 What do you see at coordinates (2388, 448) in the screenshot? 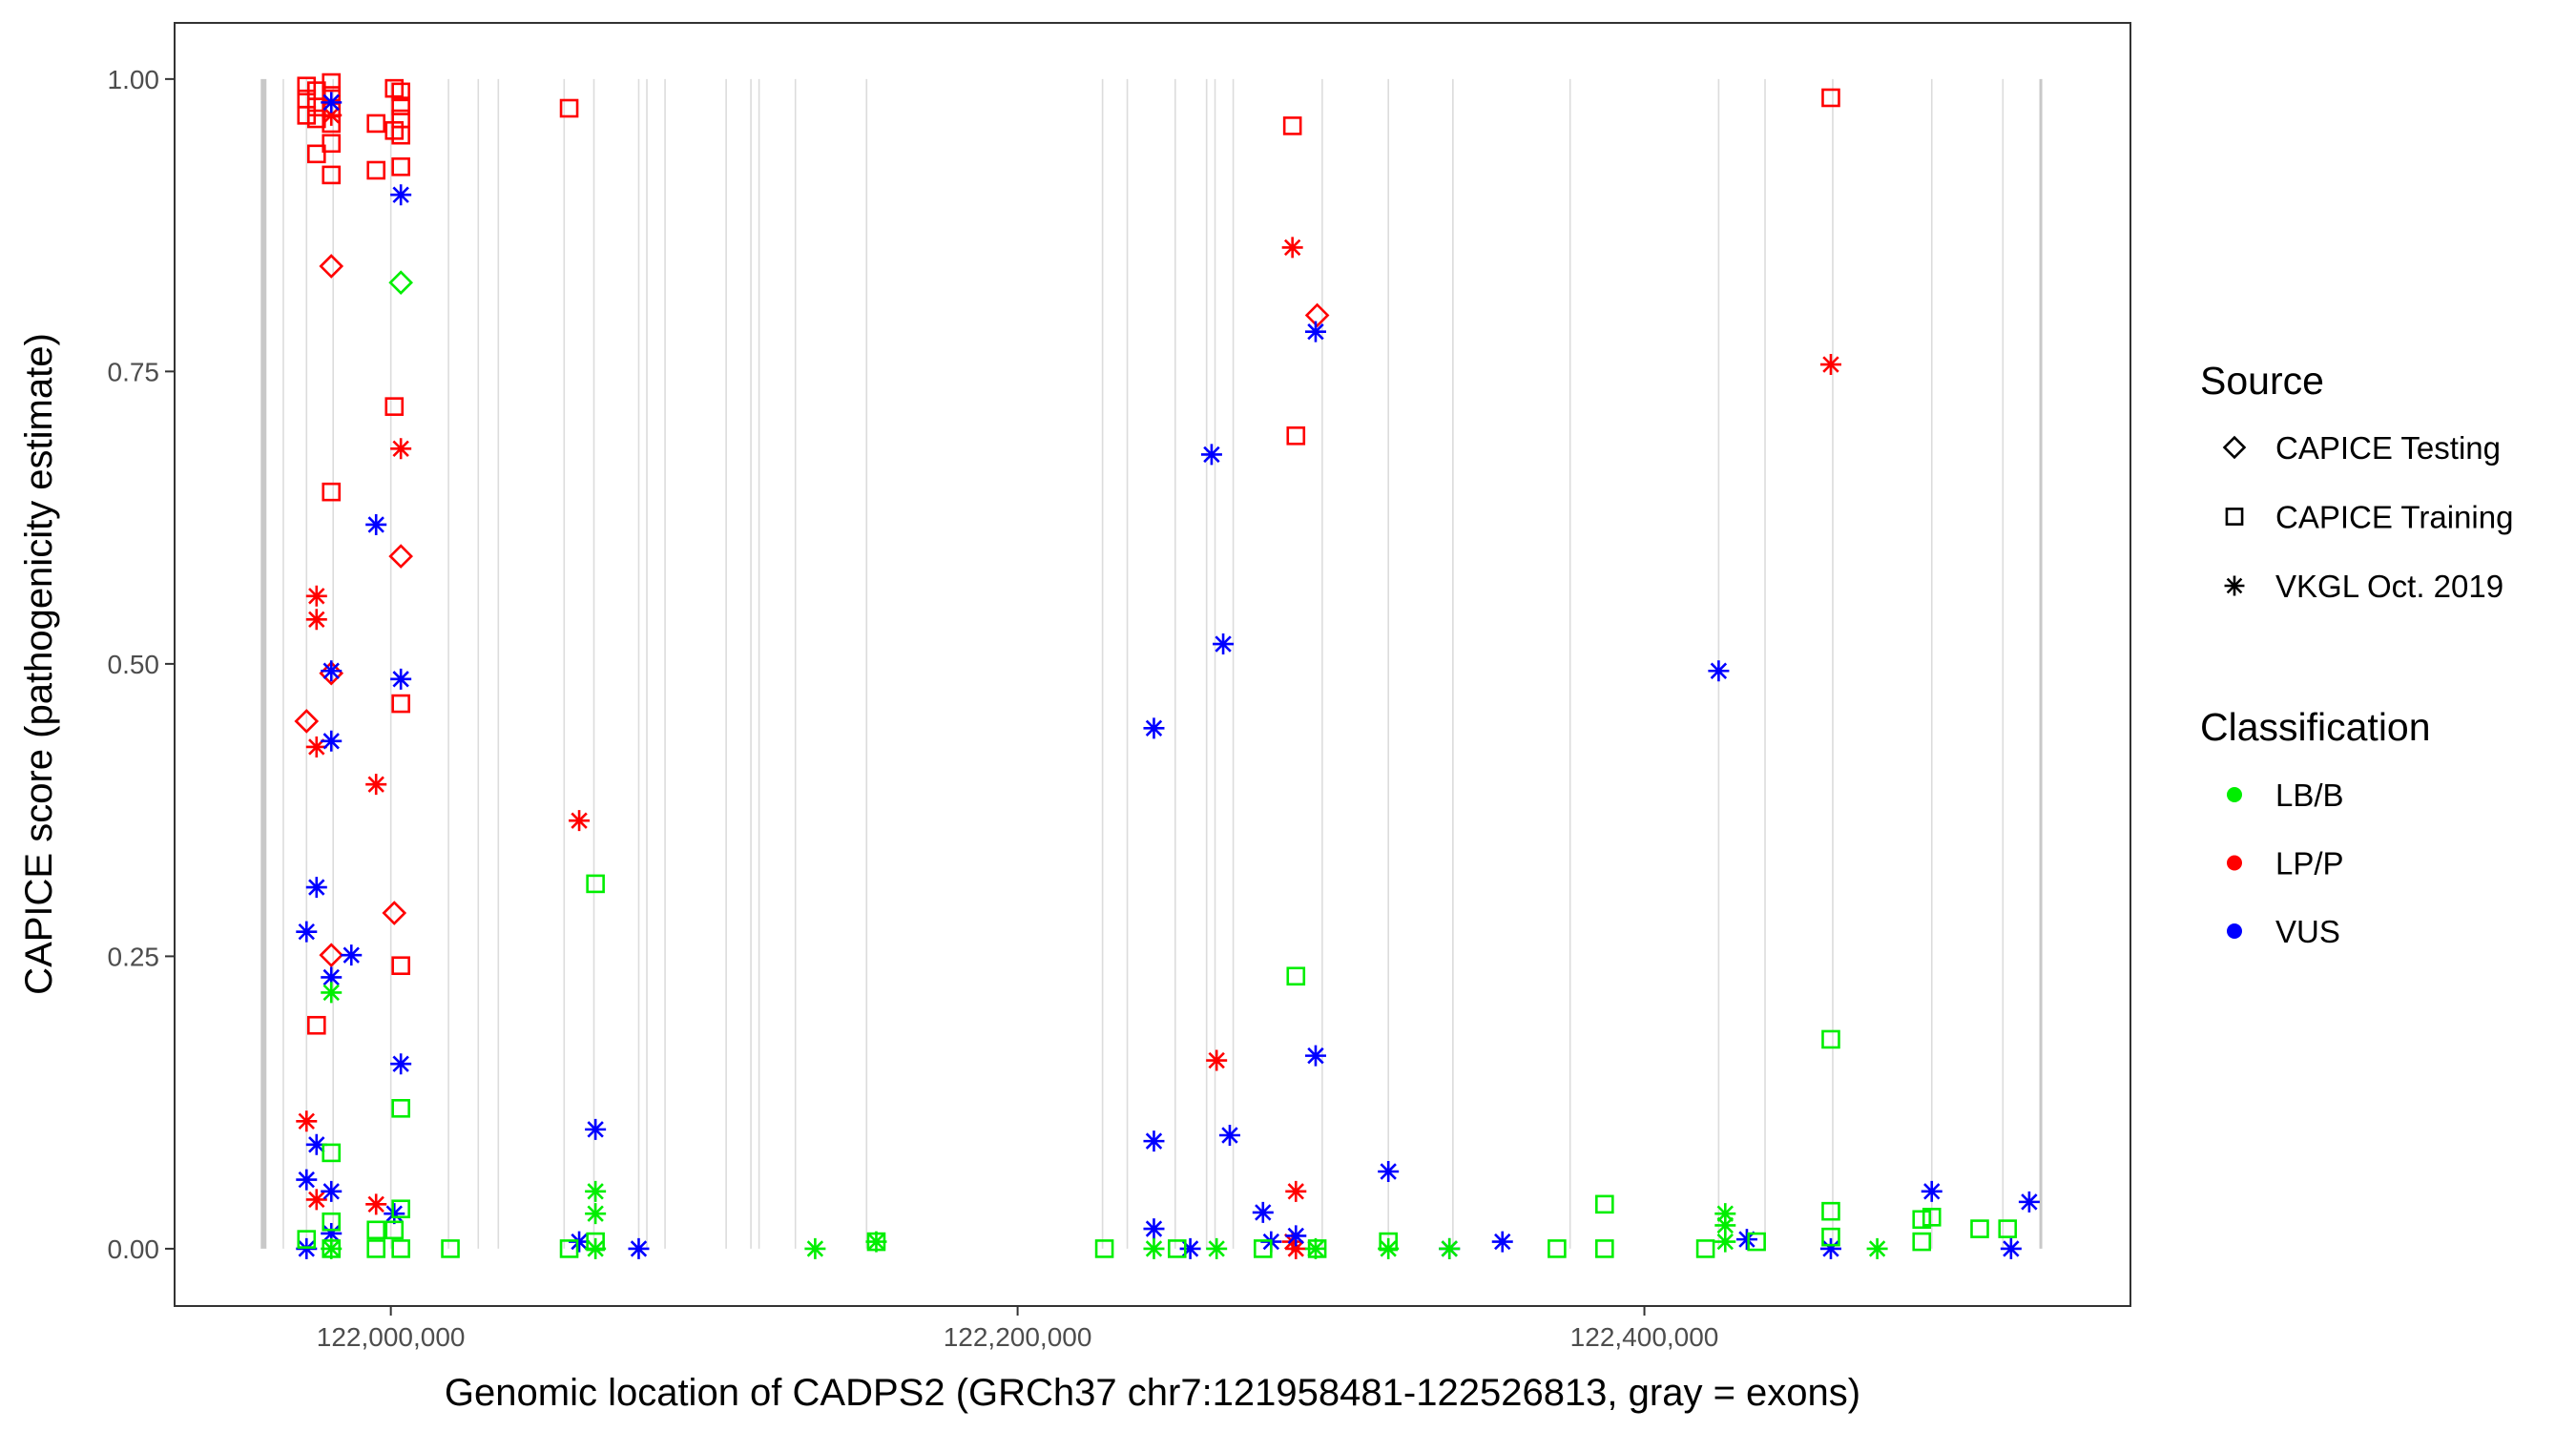
I see `legend-source-label: CAPICE Testing` at bounding box center [2388, 448].